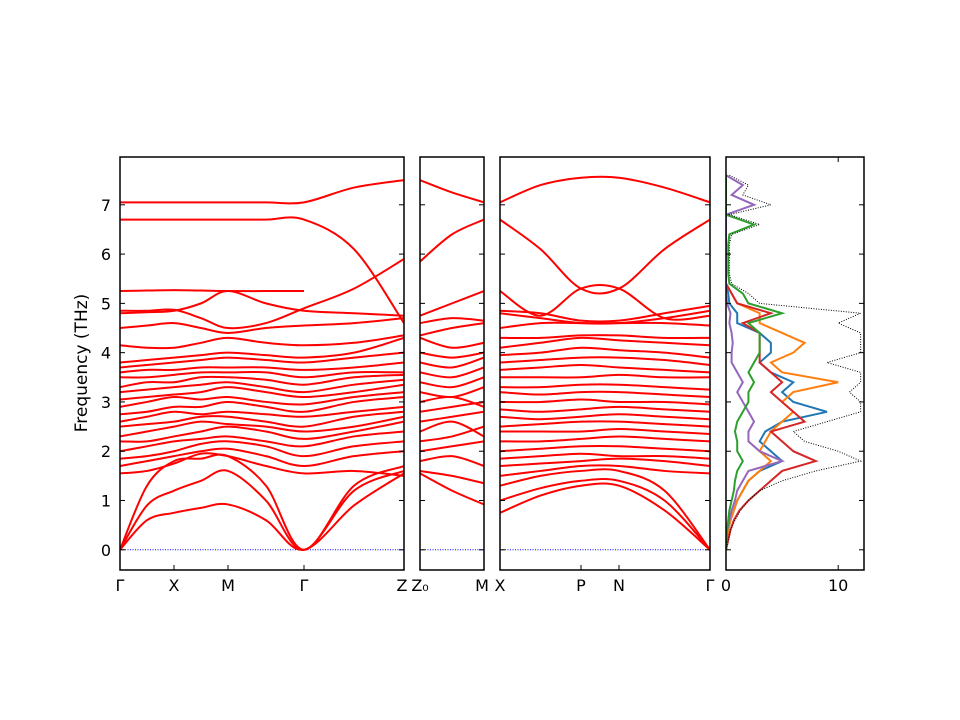 This screenshot has width=960, height=720. Describe the element at coordinates (106, 451) in the screenshot. I see `y-tick-label: 2` at that location.